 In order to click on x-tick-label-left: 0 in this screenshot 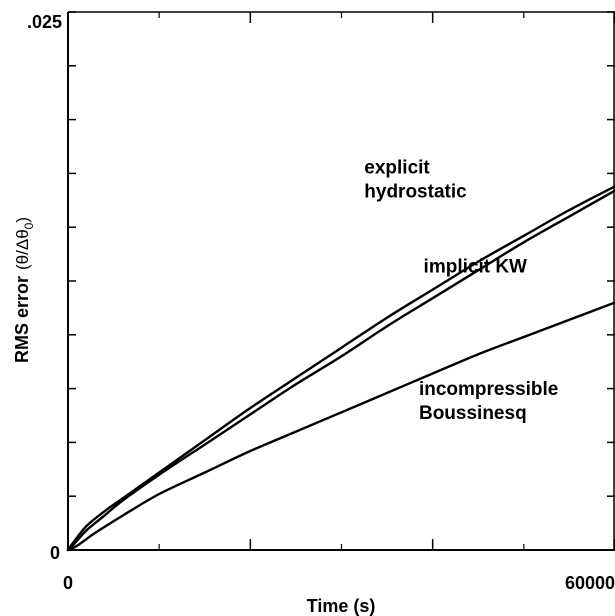, I will do `click(68, 583)`.